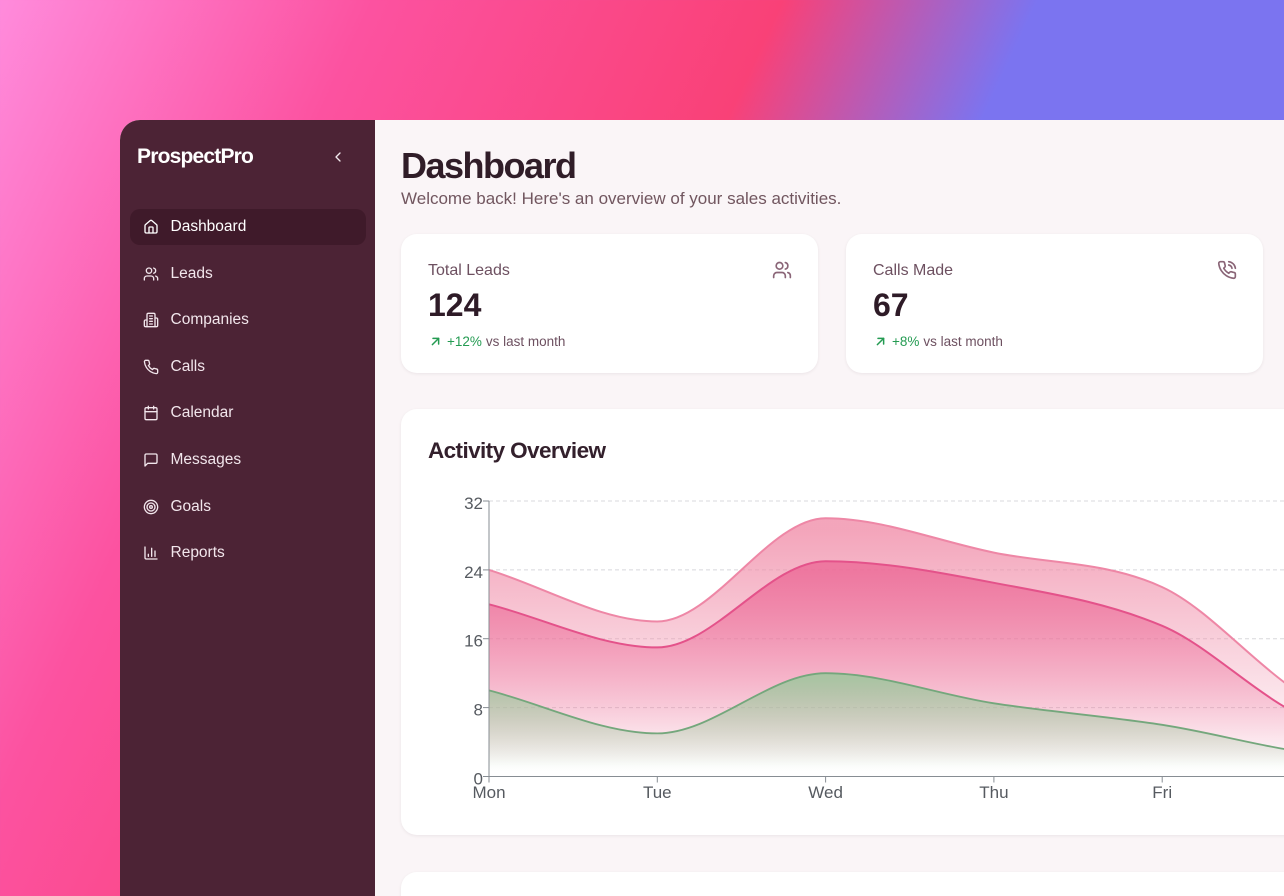  Describe the element at coordinates (825, 792) in the screenshot. I see `svg-text: Wed` at that location.